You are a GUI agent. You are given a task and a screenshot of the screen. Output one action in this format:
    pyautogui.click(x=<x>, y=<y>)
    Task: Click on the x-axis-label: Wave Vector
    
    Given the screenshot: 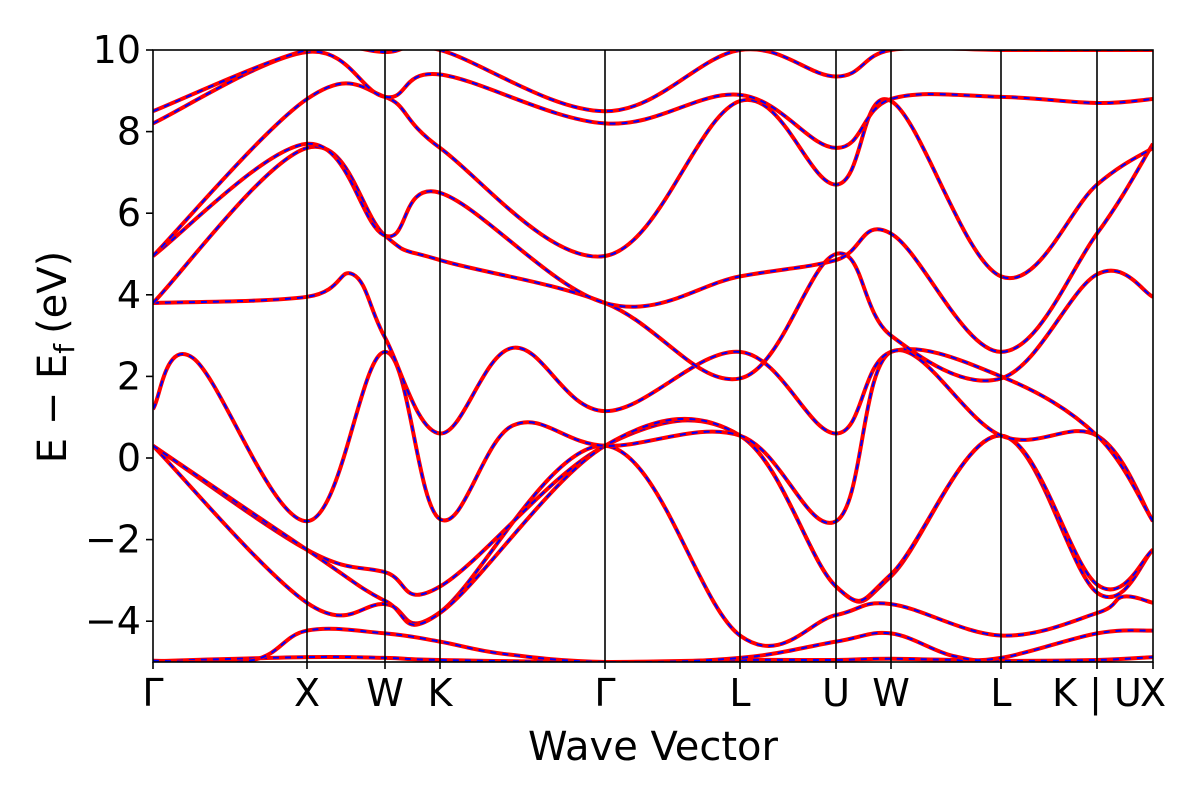 What is the action you would take?
    pyautogui.click(x=653, y=747)
    